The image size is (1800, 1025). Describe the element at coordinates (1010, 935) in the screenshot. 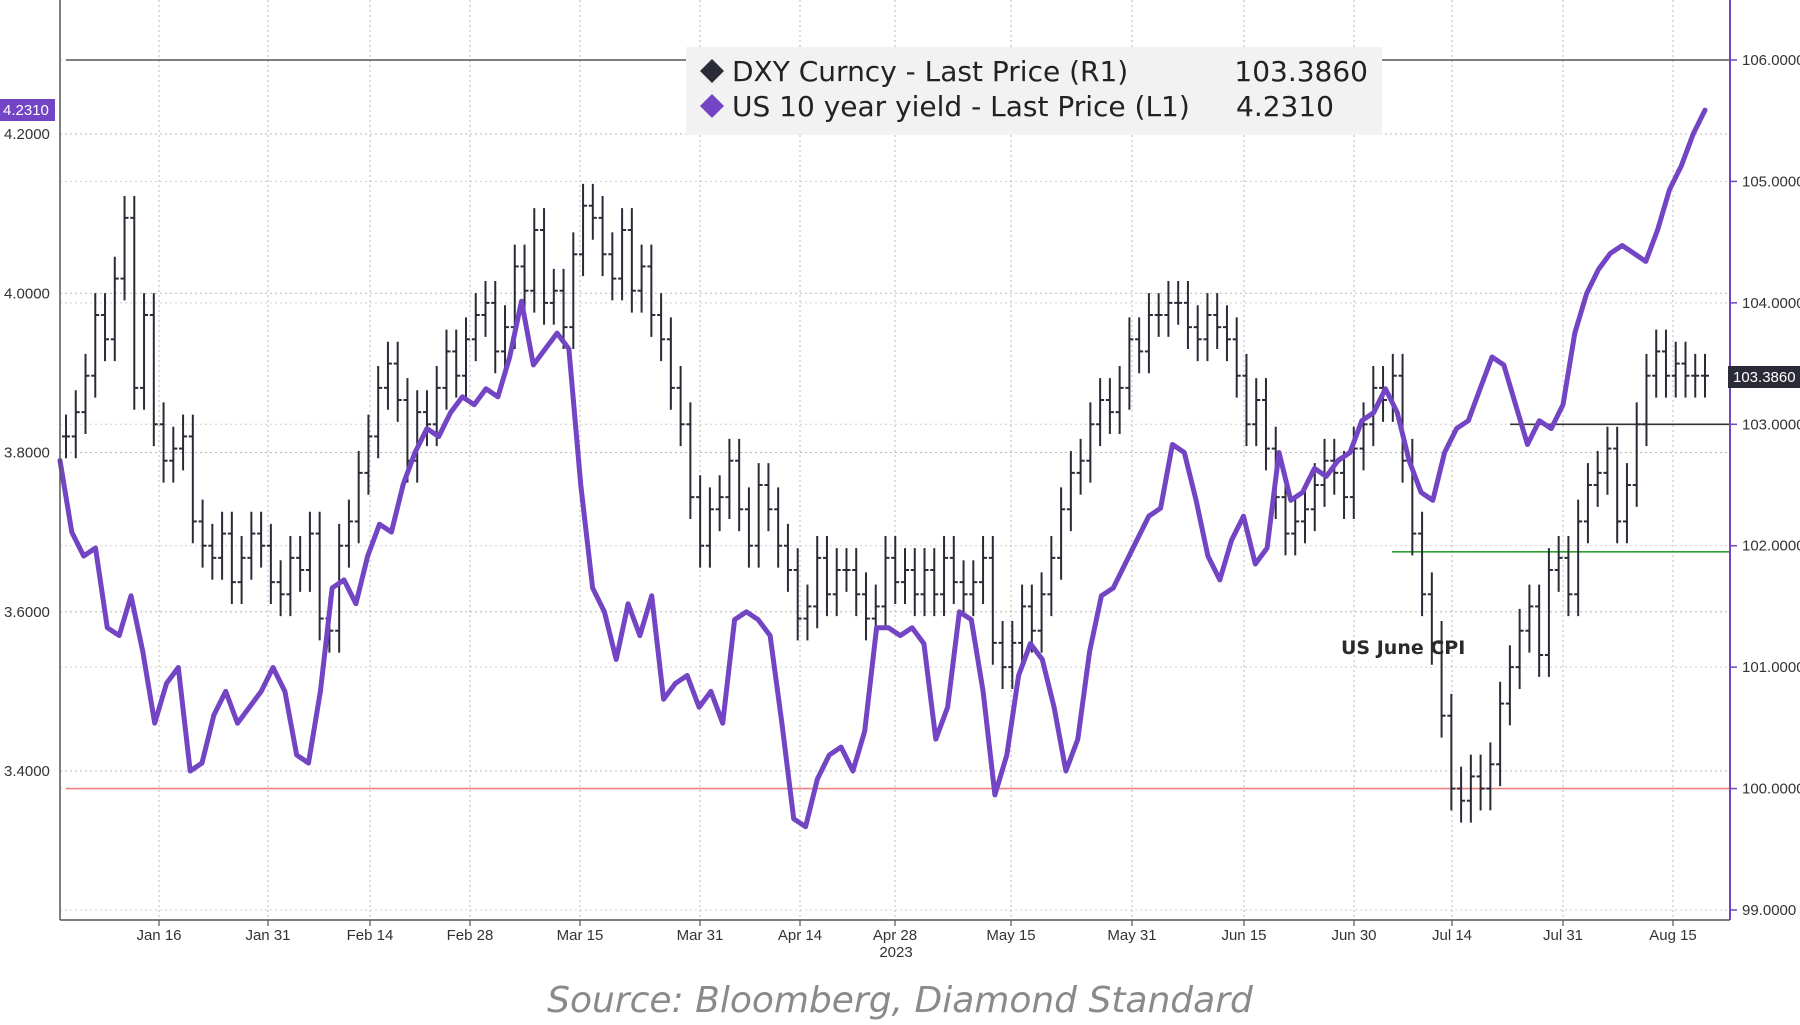

I see `x-tick-label: May 15` at that location.